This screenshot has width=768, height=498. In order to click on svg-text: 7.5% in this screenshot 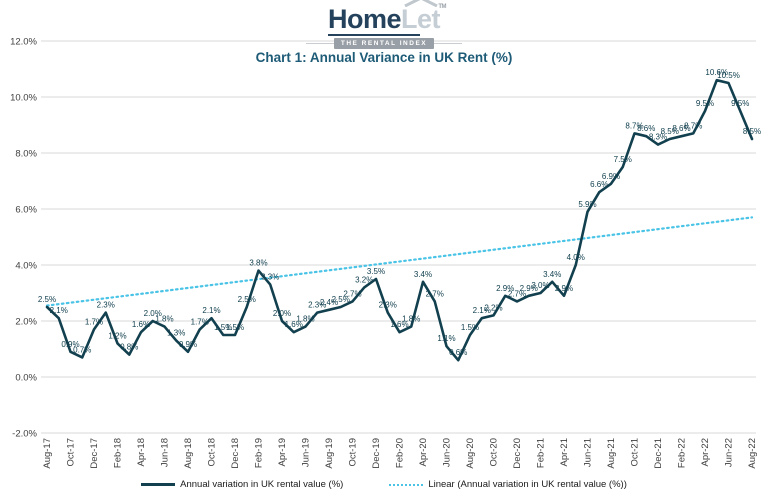, I will do `click(623, 159)`.